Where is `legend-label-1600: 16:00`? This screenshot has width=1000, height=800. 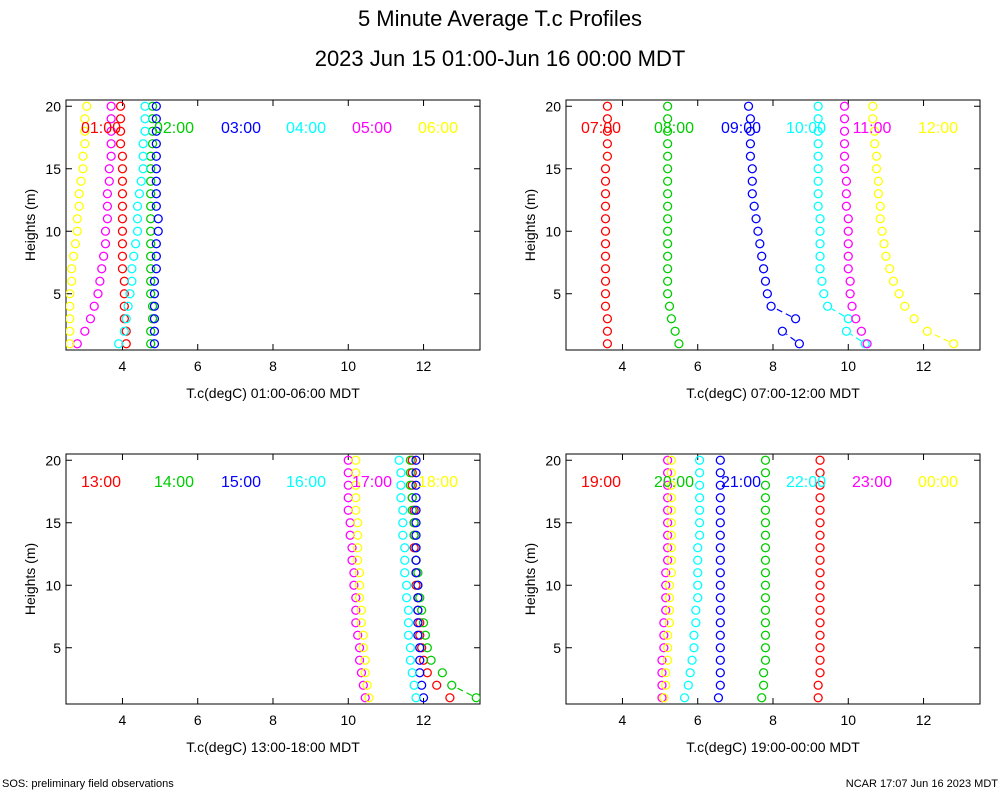 legend-label-1600: 16:00 is located at coordinates (306, 482).